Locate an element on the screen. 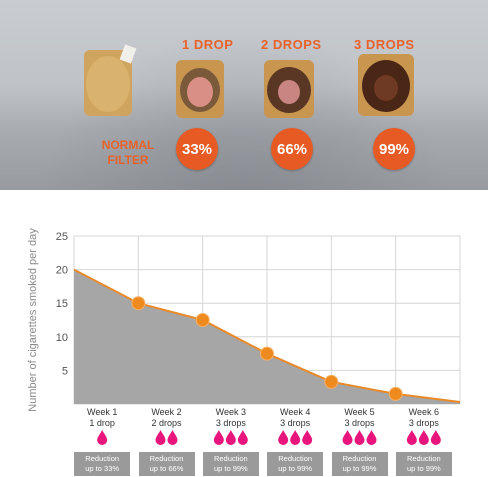 The width and height of the screenshot is (488, 477). reduction-label: Reduction up to 33% is located at coordinates (102, 464).